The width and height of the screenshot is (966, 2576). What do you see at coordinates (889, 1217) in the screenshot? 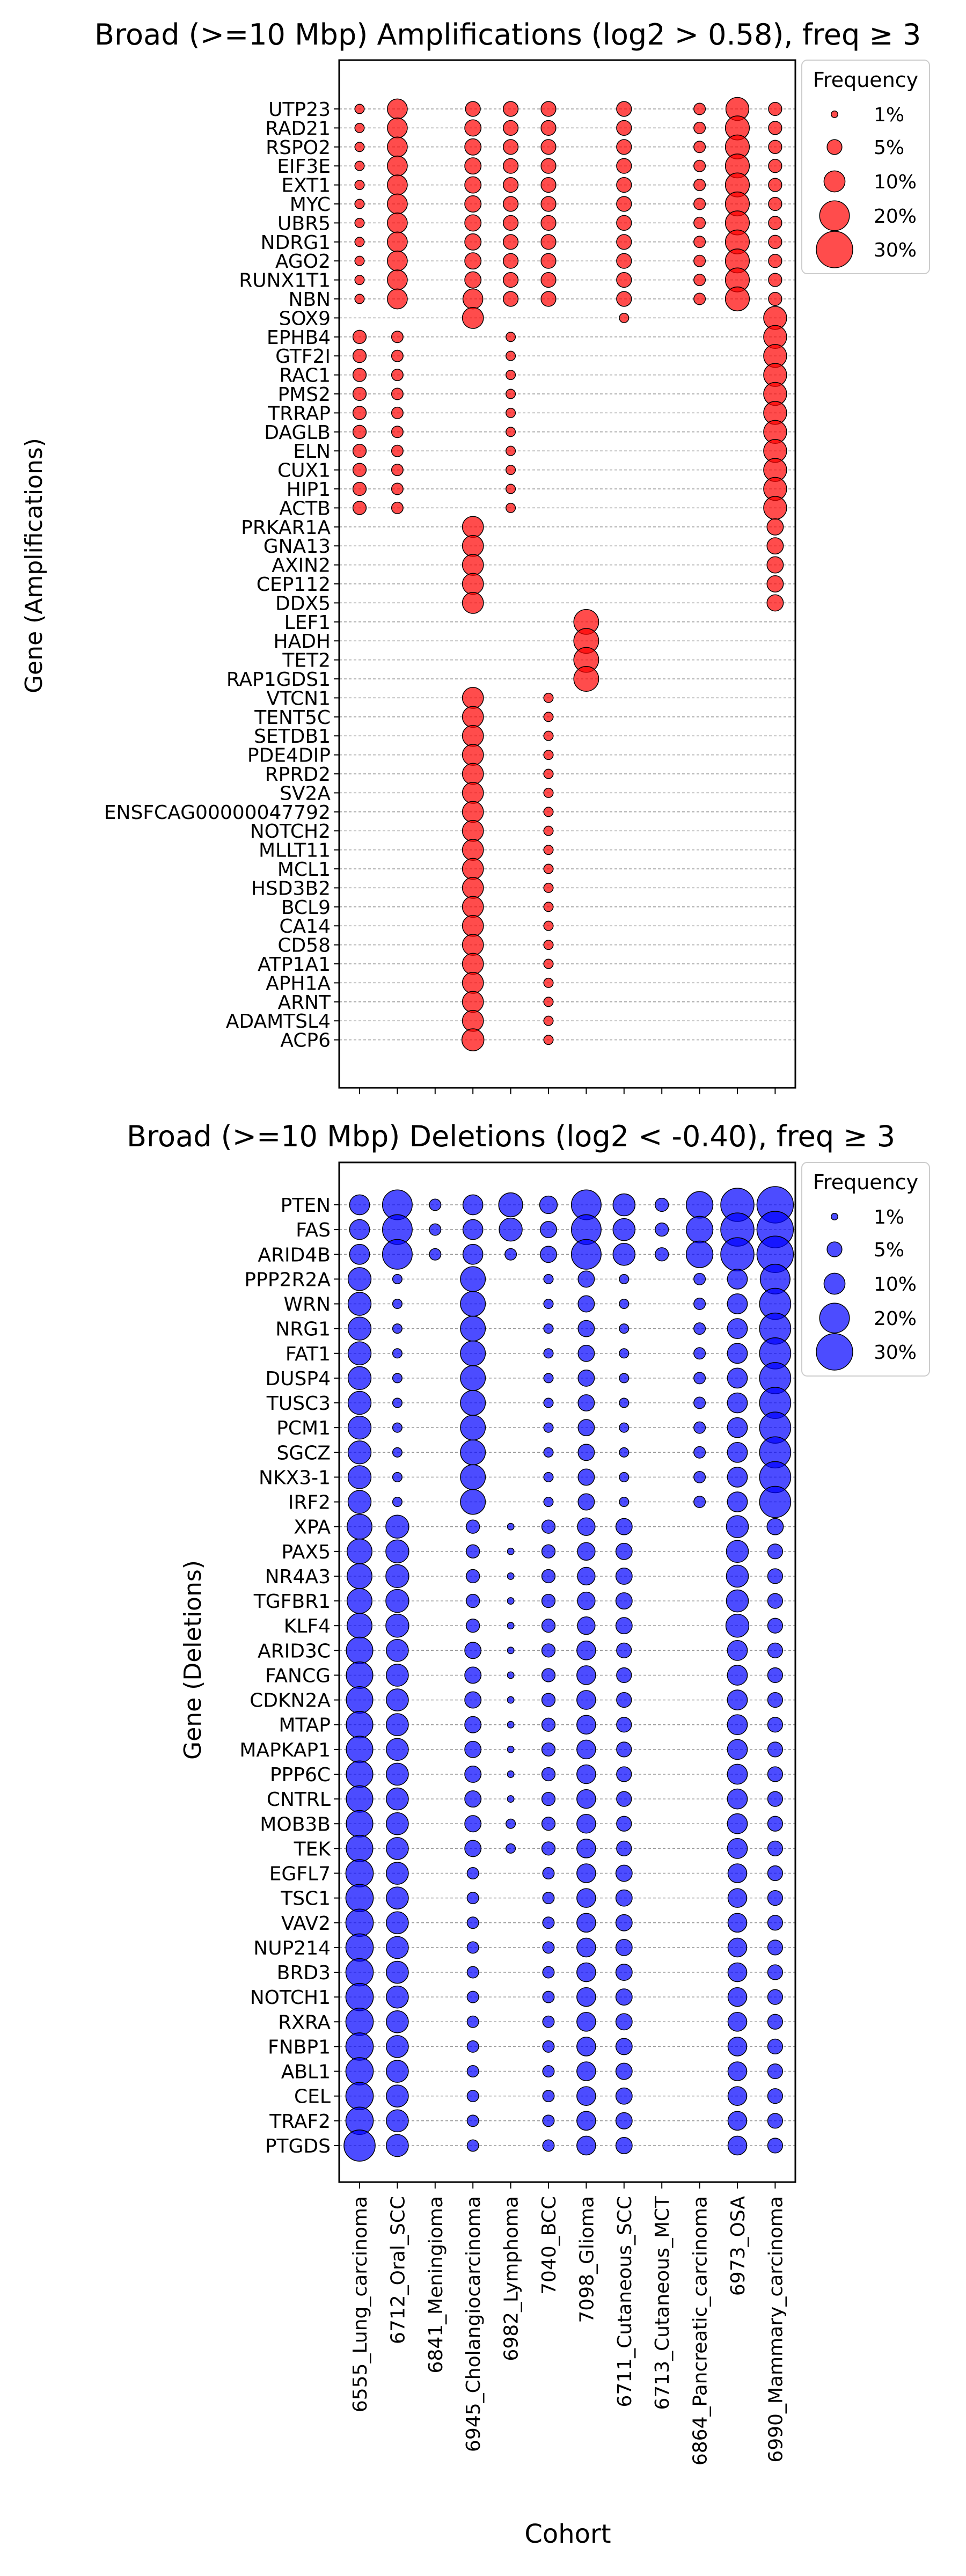
I see `legend-label: 1%` at bounding box center [889, 1217].